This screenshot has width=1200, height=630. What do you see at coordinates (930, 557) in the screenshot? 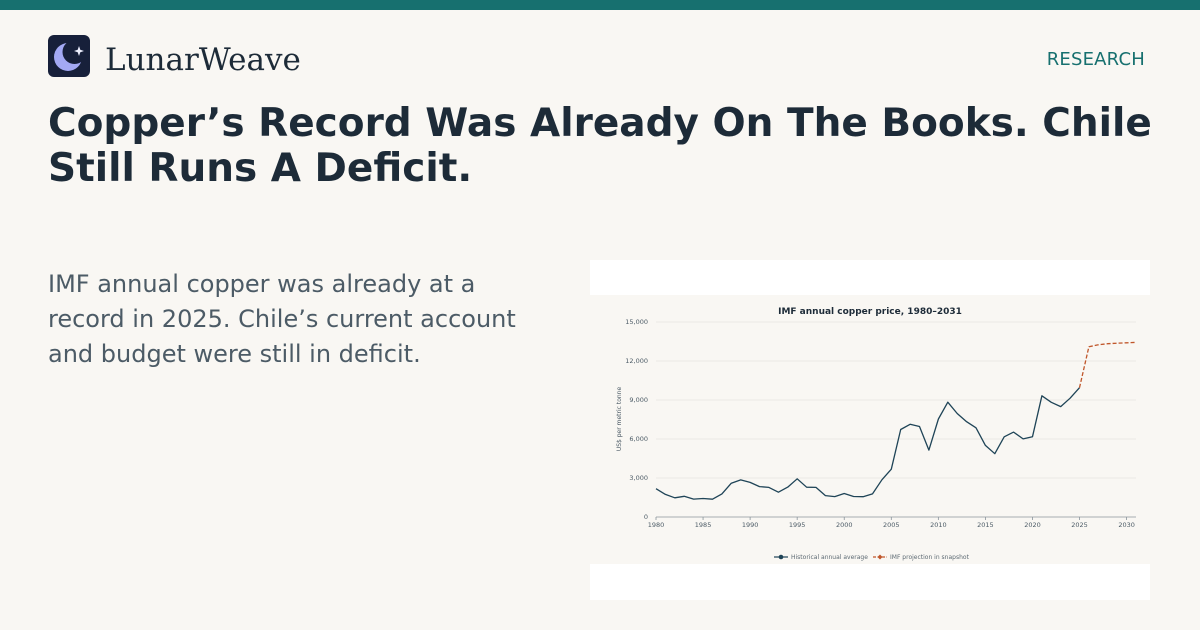
I see `legend-projection-label: IMF projection in snapshot` at bounding box center [930, 557].